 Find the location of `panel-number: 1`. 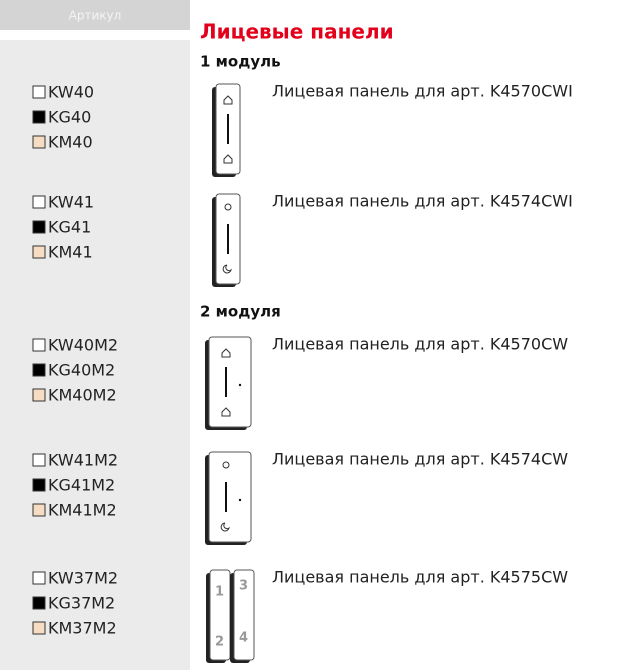

panel-number: 1 is located at coordinates (219, 592).